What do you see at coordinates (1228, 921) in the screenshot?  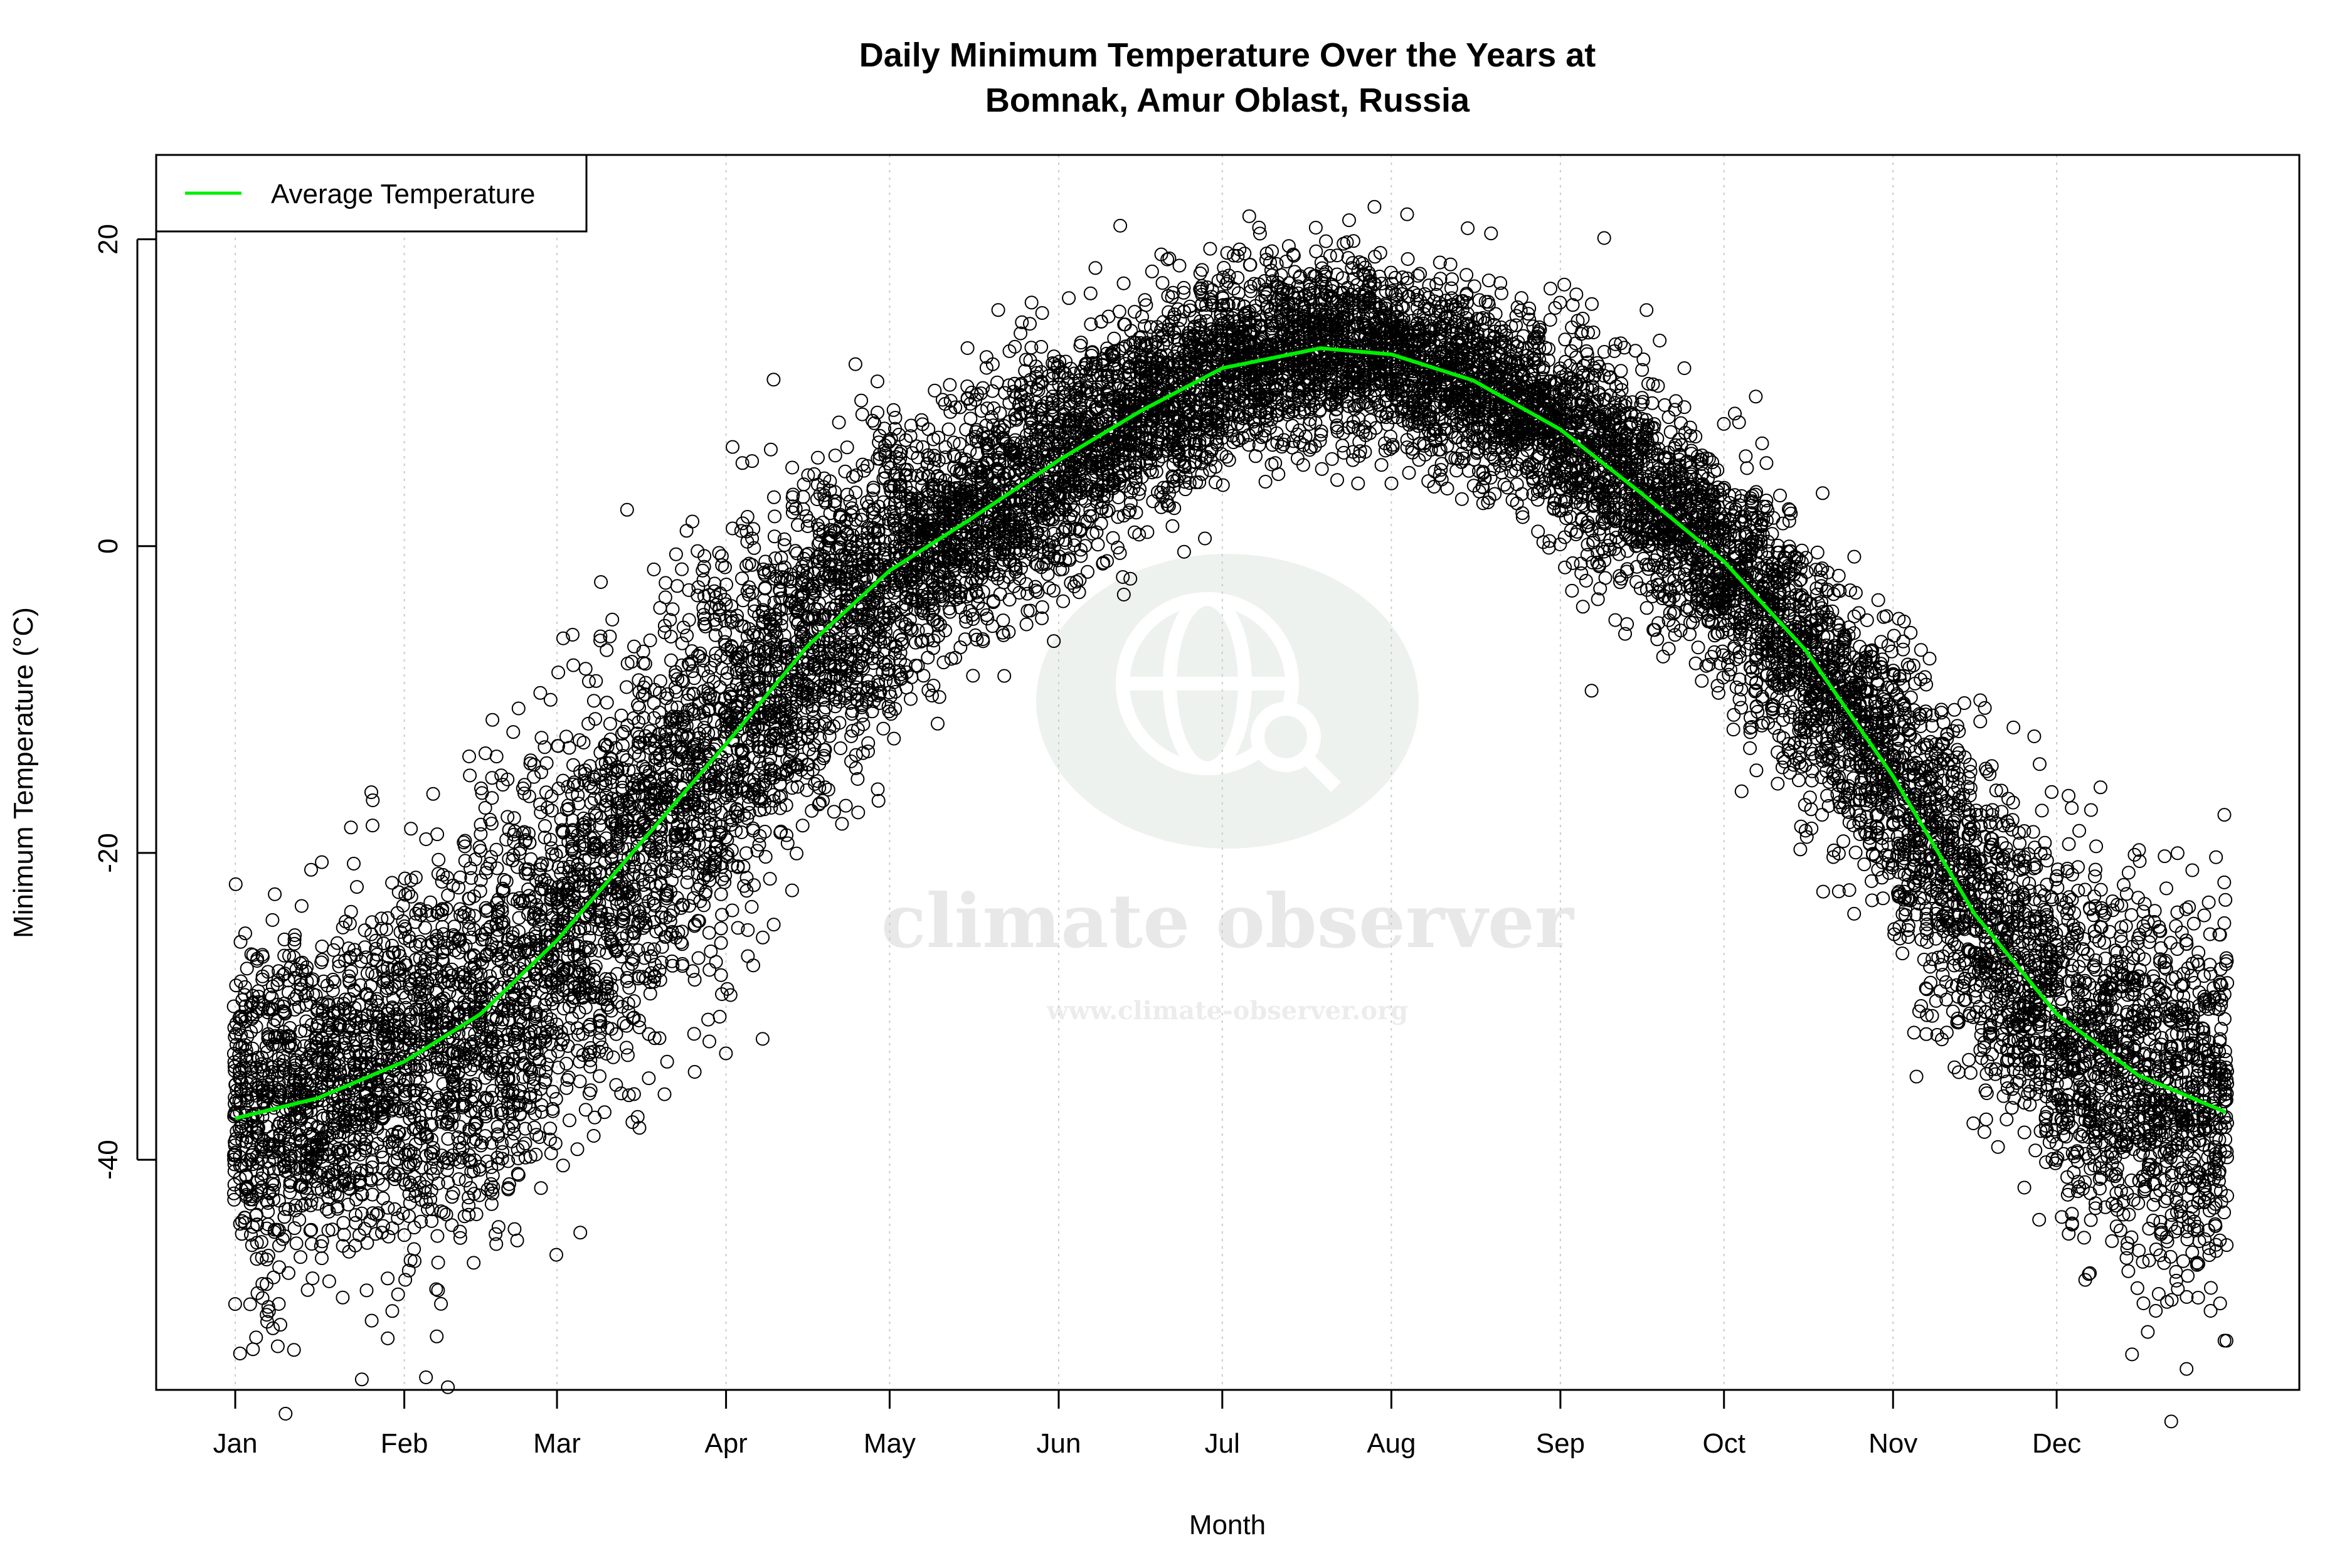 I see `watermark-name: climate observer` at bounding box center [1228, 921].